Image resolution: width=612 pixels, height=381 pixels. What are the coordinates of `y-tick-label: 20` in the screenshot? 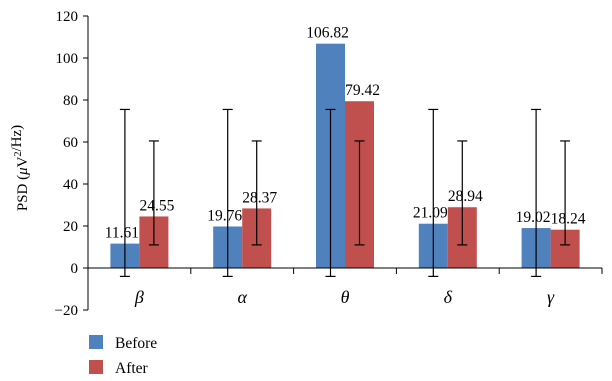 It's located at (70, 227).